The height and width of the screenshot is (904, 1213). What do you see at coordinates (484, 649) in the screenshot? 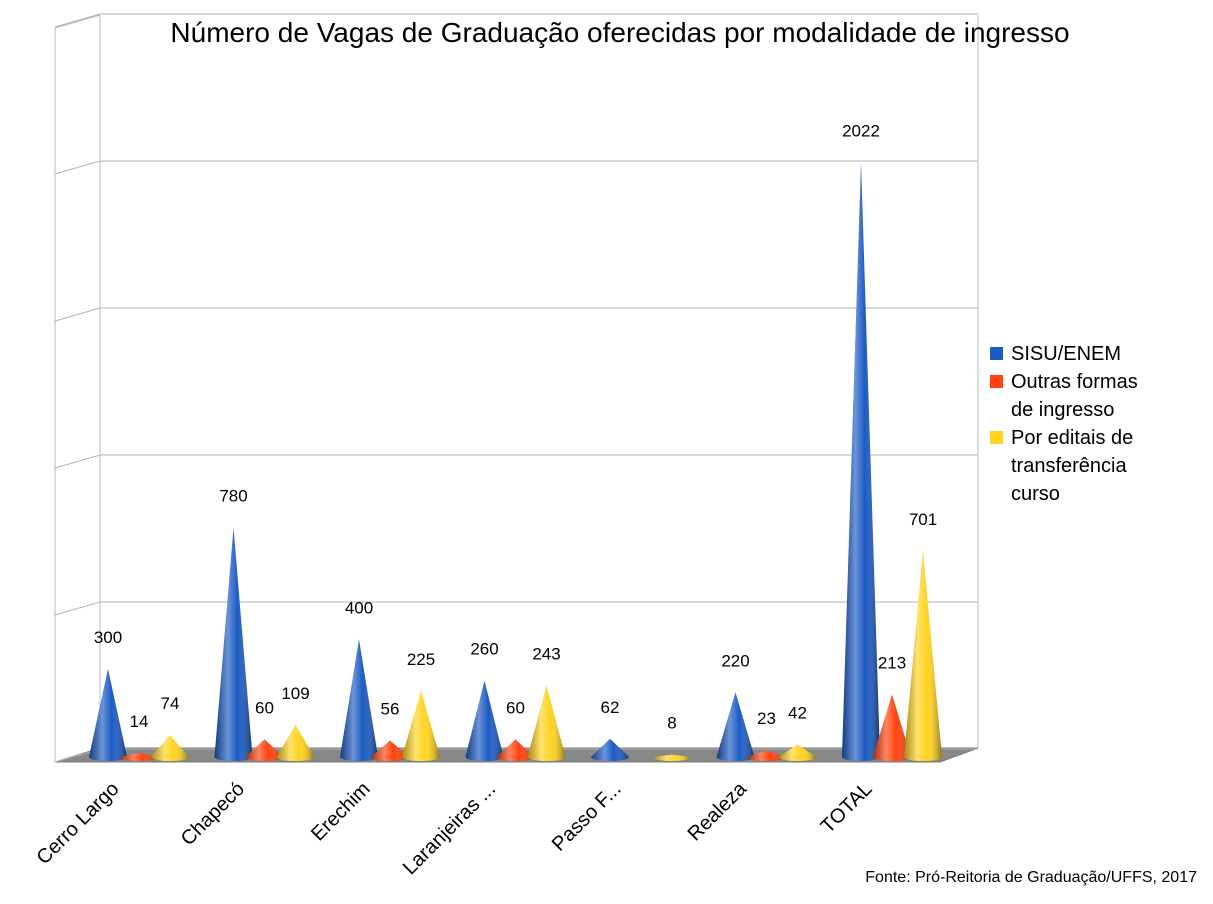
I see `data-label: 260` at bounding box center [484, 649].